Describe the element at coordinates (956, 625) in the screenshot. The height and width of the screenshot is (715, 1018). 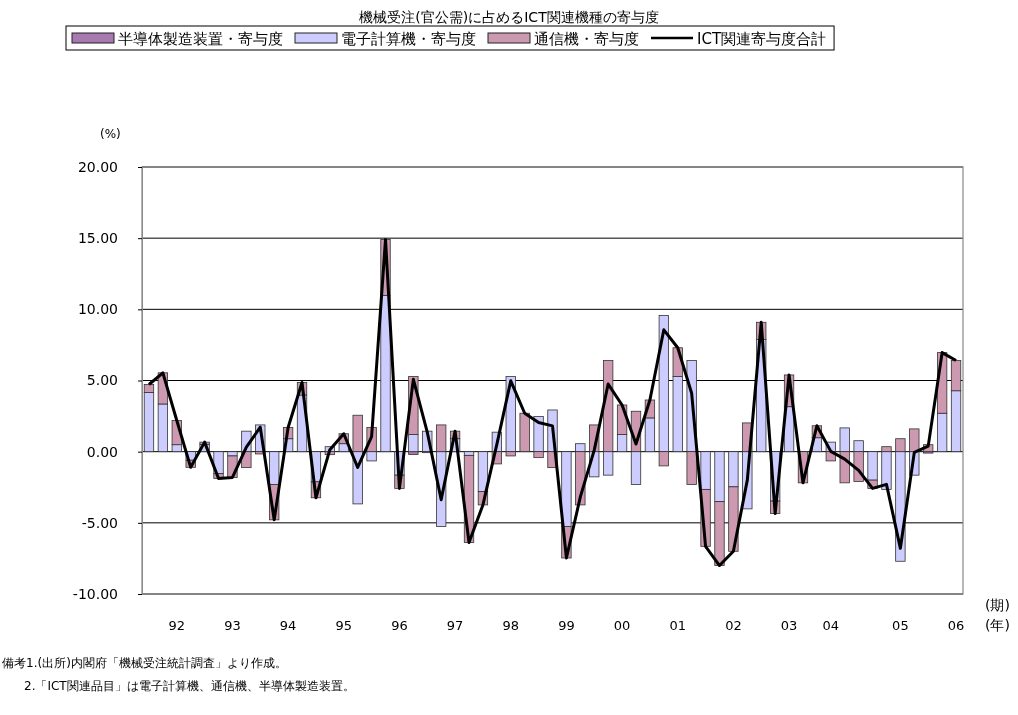
I see `x-tick-label: 06` at that location.